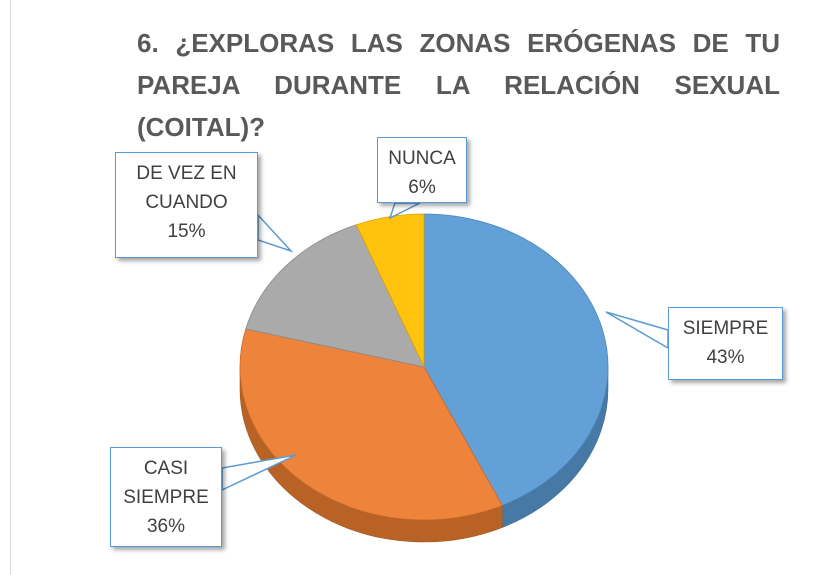  I want to click on category-label: SIEMPRE, so click(725, 328).